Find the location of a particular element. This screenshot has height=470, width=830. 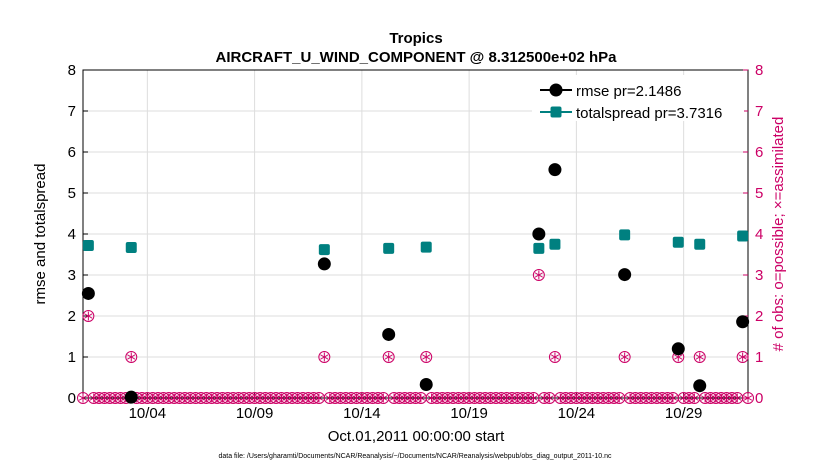

legend: rmse pr=2.1486 totalspread pr=3.7316 is located at coordinates (638, 98).